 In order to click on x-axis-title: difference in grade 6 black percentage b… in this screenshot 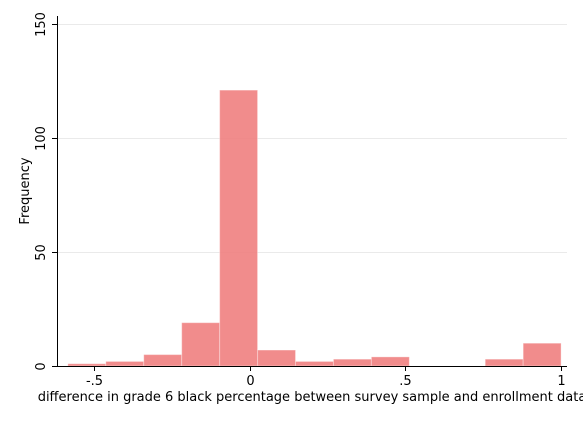, I will do `click(310, 397)`.